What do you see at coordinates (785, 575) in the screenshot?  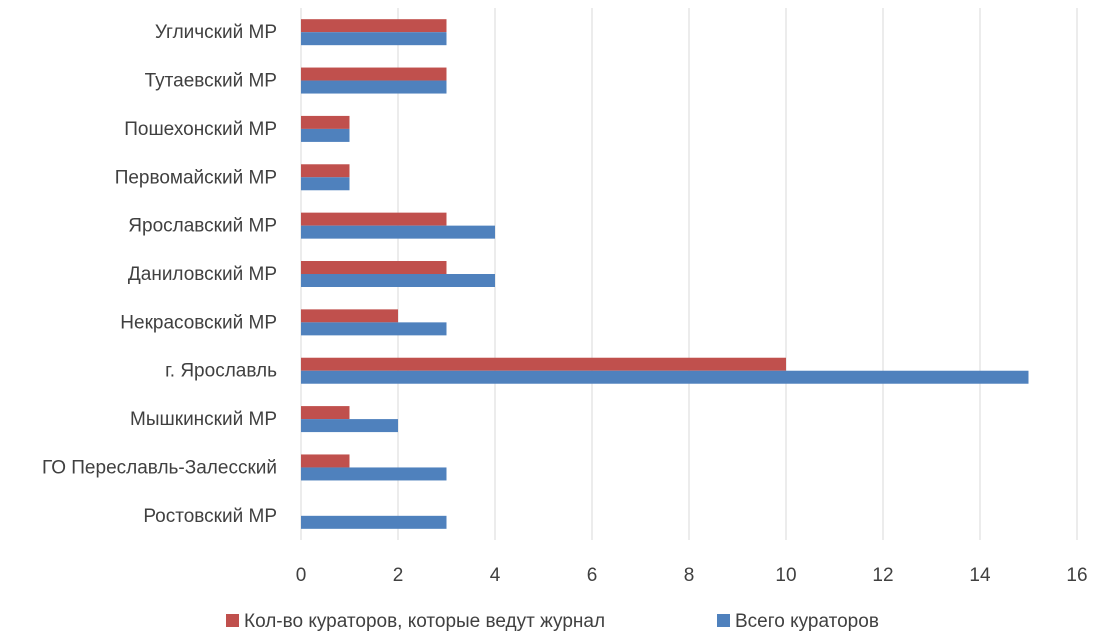 I see `x-tick-label: 10` at bounding box center [785, 575].